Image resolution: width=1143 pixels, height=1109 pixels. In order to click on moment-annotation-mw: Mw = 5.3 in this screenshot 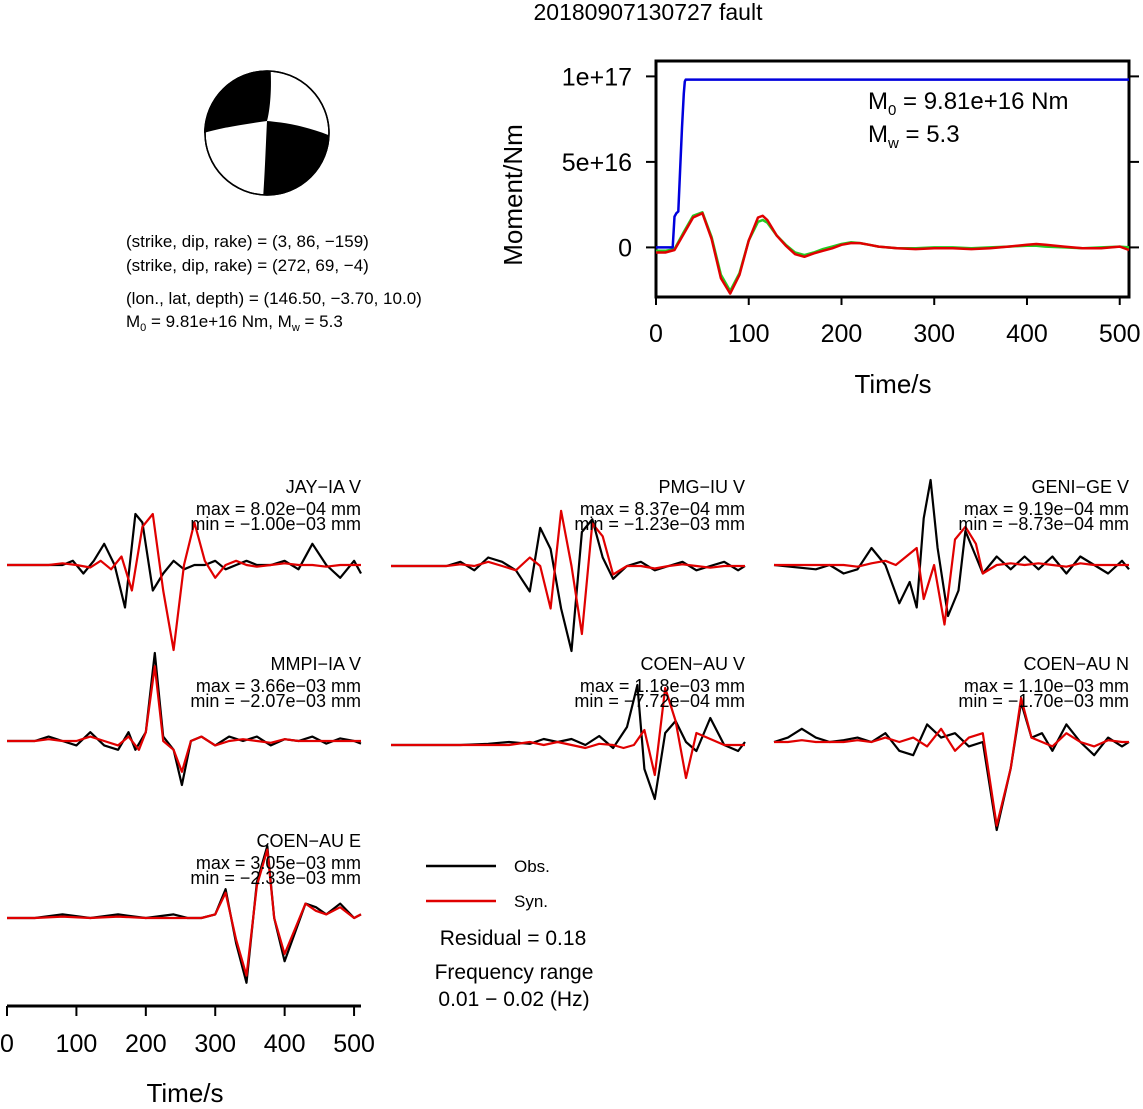, I will do `click(914, 136)`.